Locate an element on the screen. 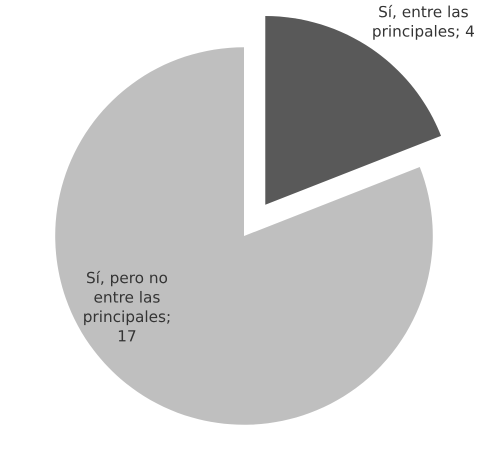 The width and height of the screenshot is (488, 472). data-label: Sí, pero no entre las principales; 17 is located at coordinates (127, 306).